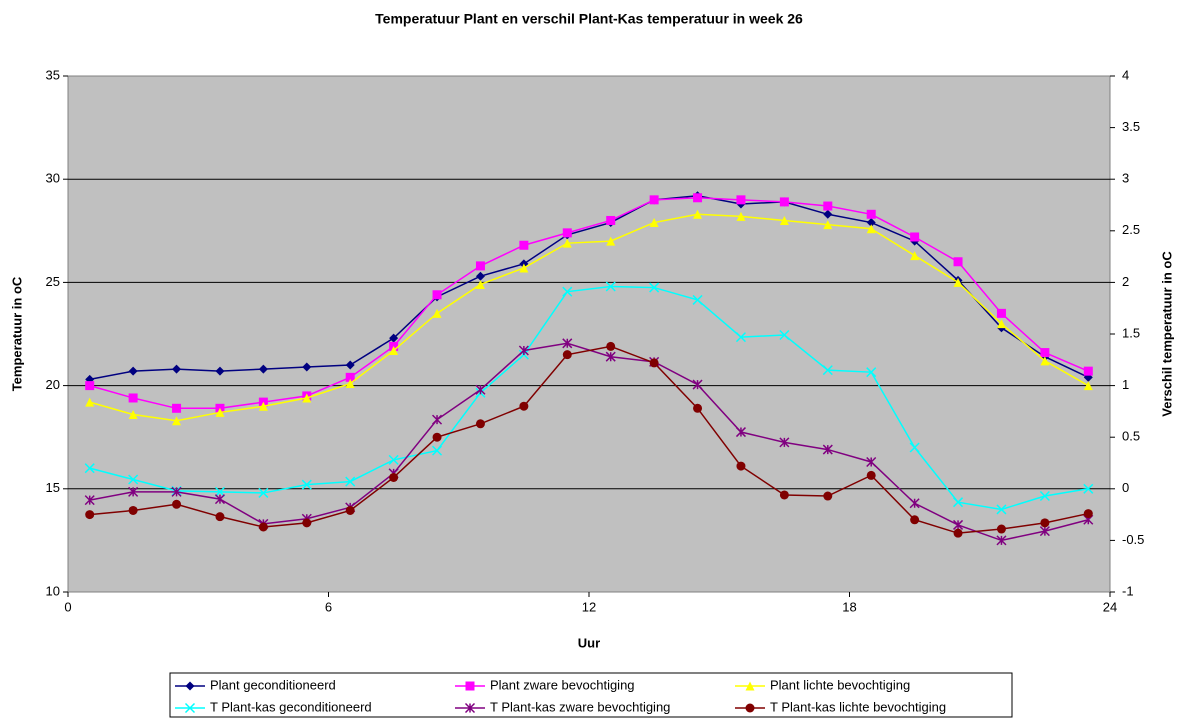  Describe the element at coordinates (840, 684) in the screenshot. I see `legend-label: Plant lichte bevochtiging` at that location.